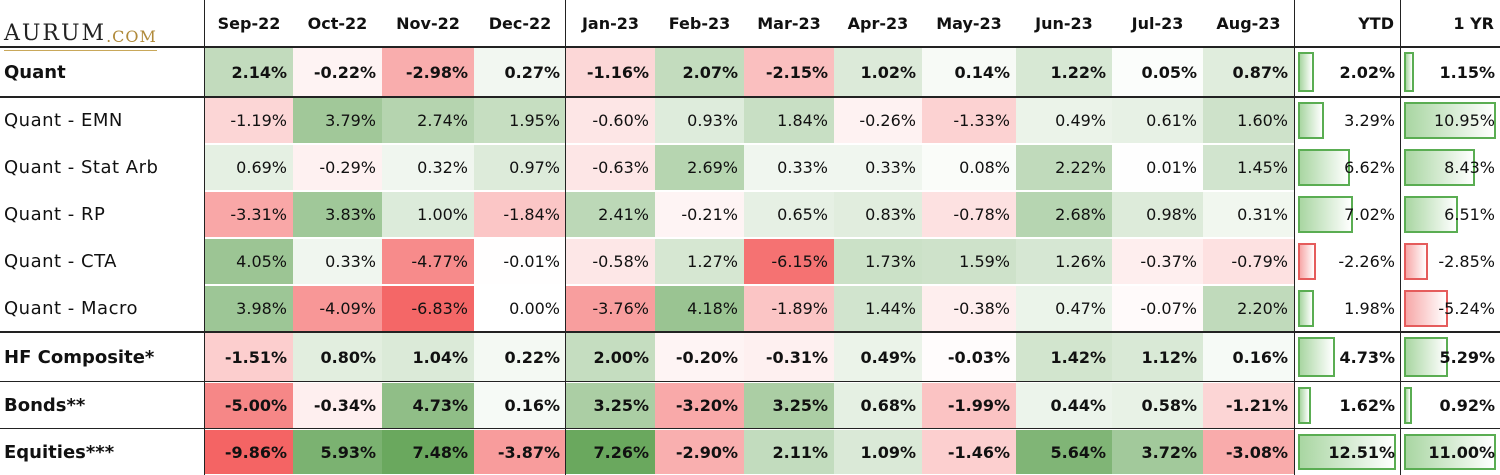  I want to click on column-header-ytd: YTD, so click(1376, 23).